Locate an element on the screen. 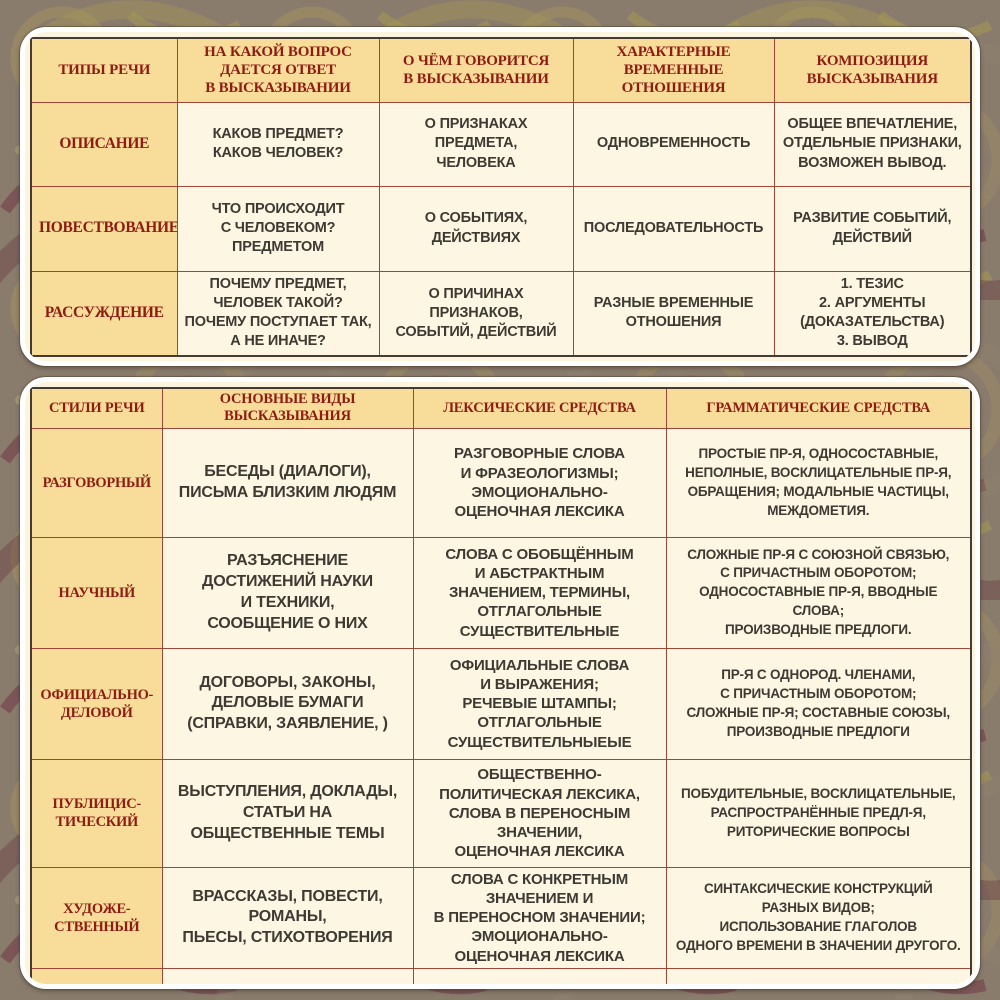 Image resolution: width=1000 pixels, height=1000 pixels. table-row-clipped is located at coordinates (501, 975).